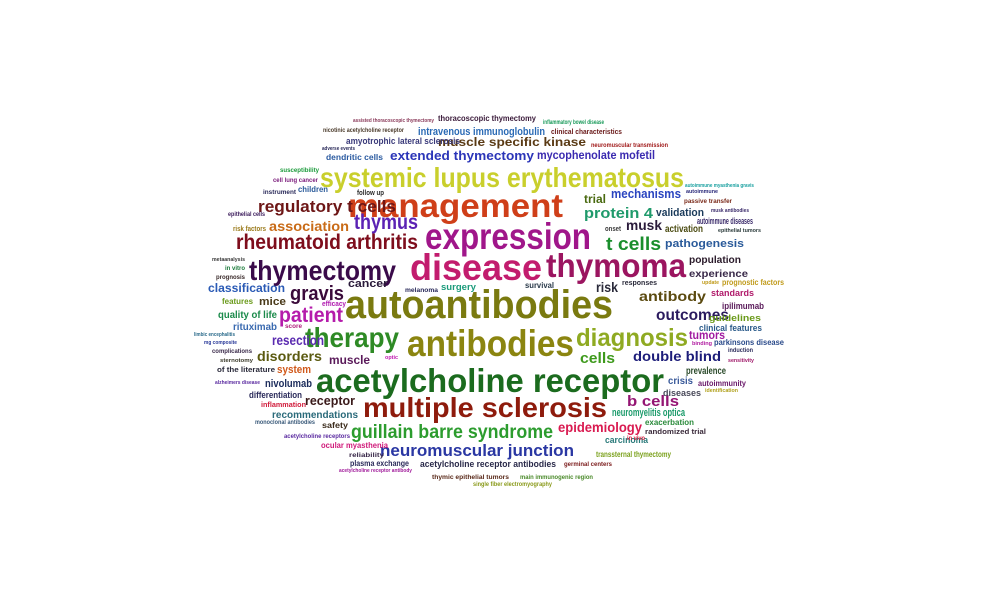  I want to click on word-thoracoscopic-thymectomy: thoracoscopic thymectomy, so click(487, 118).